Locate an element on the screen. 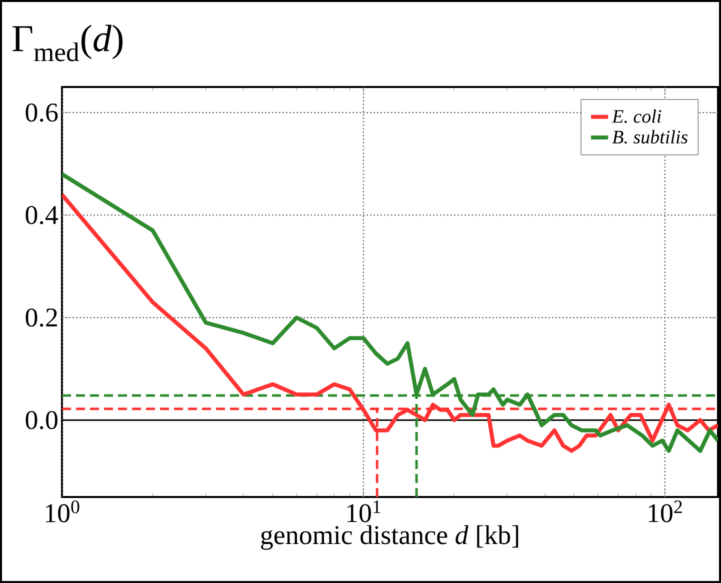  x-tick-label: 10$^{1}$ is located at coordinates (363, 511).